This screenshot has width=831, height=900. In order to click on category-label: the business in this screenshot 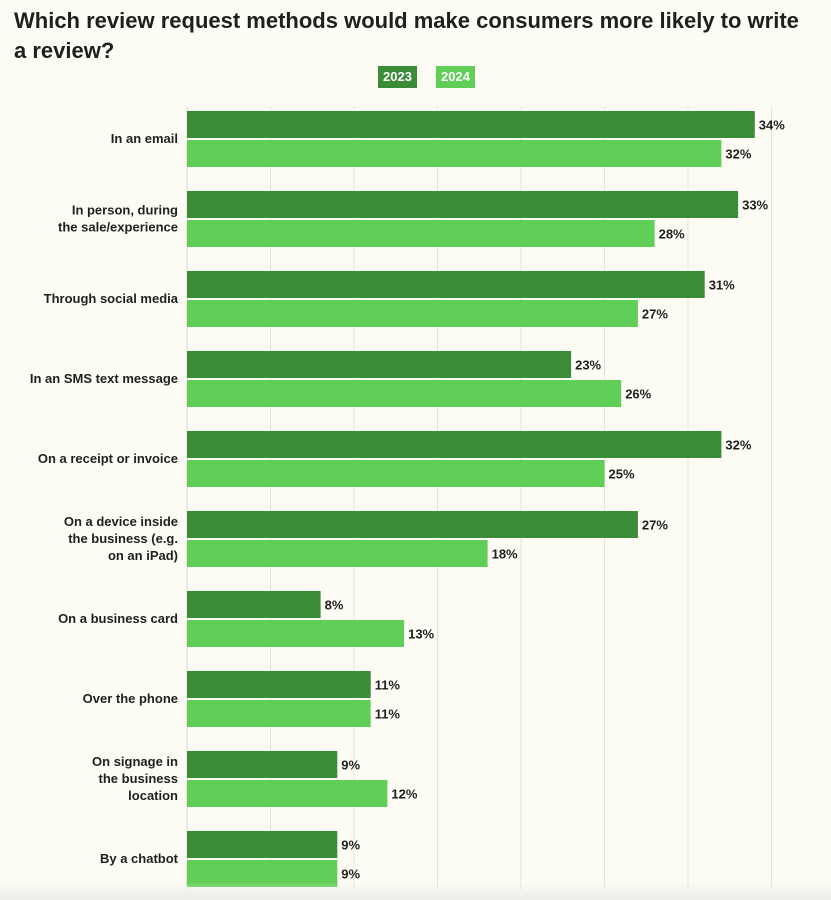, I will do `click(138, 778)`.